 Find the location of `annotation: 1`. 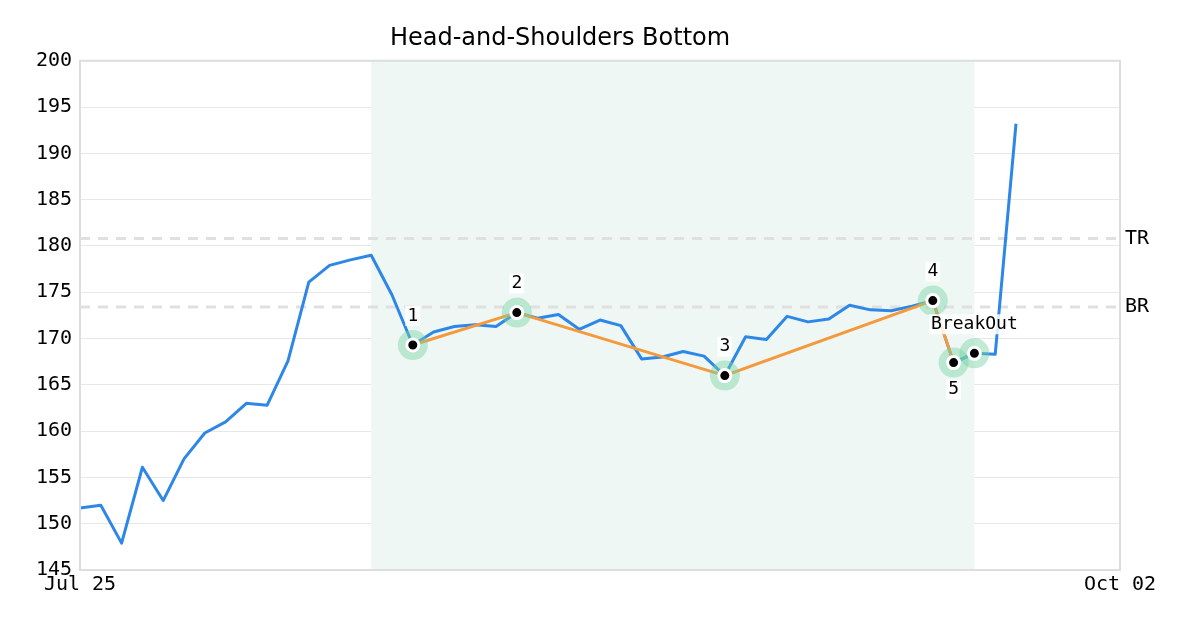

annotation: 1 is located at coordinates (413, 314).